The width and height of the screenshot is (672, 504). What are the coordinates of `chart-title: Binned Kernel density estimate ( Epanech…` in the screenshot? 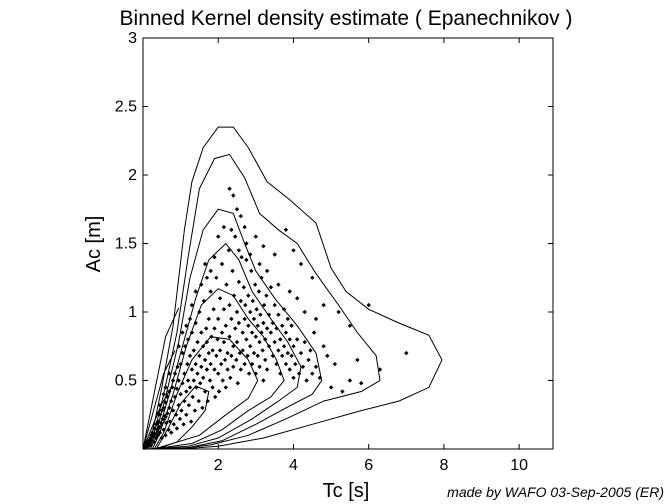 It's located at (346, 18).